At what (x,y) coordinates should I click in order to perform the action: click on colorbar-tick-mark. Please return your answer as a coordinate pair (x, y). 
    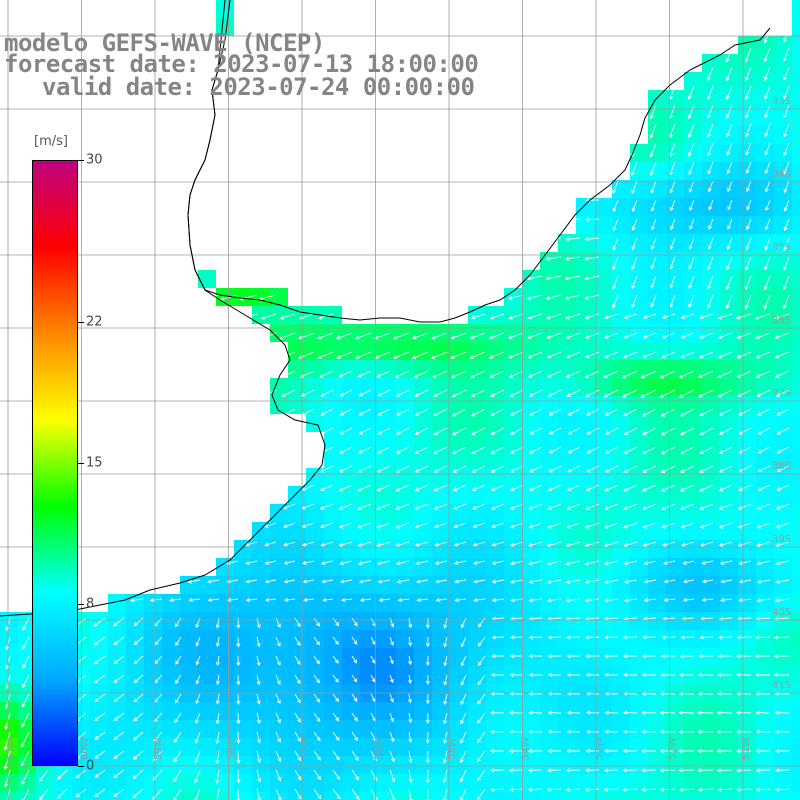
    Looking at the image, I should click on (81, 605).